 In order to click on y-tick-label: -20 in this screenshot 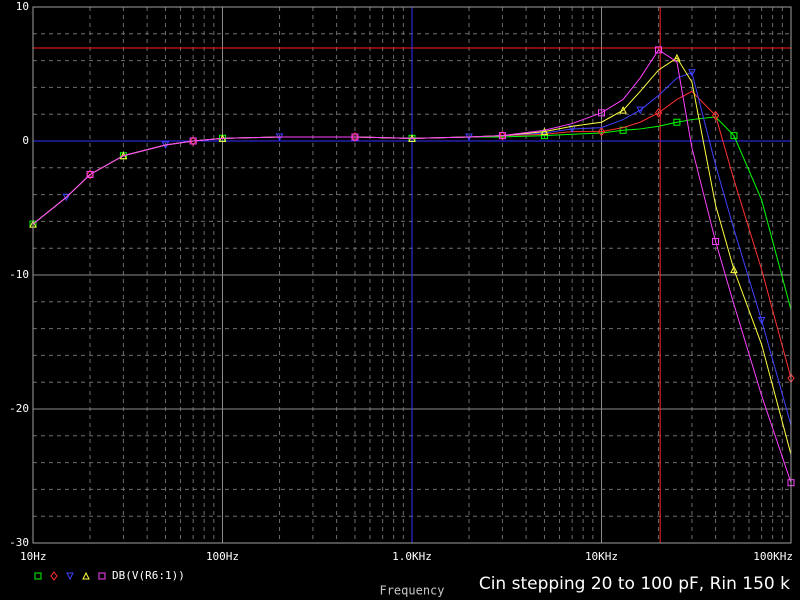, I will do `click(19, 408)`.